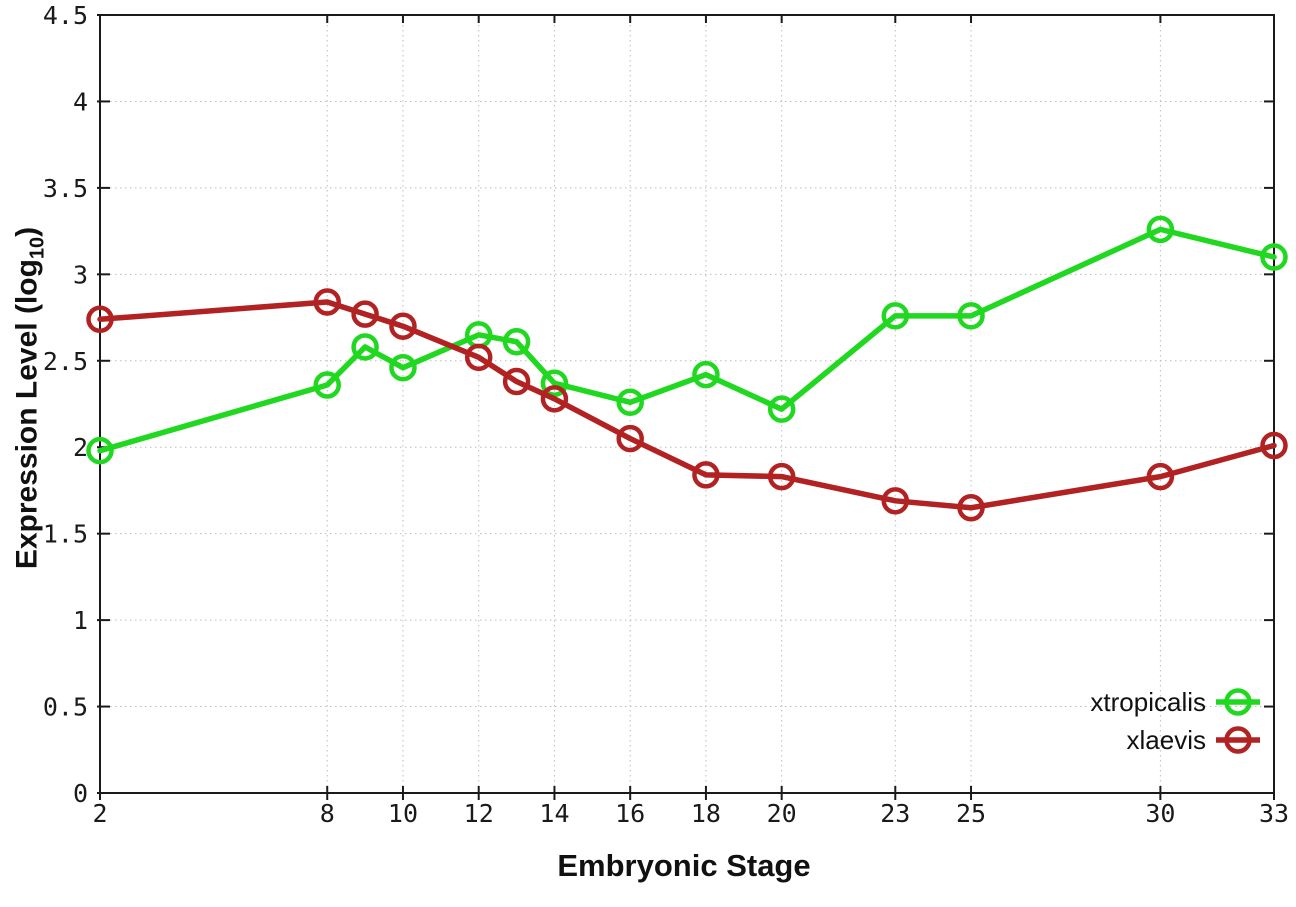 The width and height of the screenshot is (1296, 907). I want to click on x-tick-label: 14, so click(554, 813).